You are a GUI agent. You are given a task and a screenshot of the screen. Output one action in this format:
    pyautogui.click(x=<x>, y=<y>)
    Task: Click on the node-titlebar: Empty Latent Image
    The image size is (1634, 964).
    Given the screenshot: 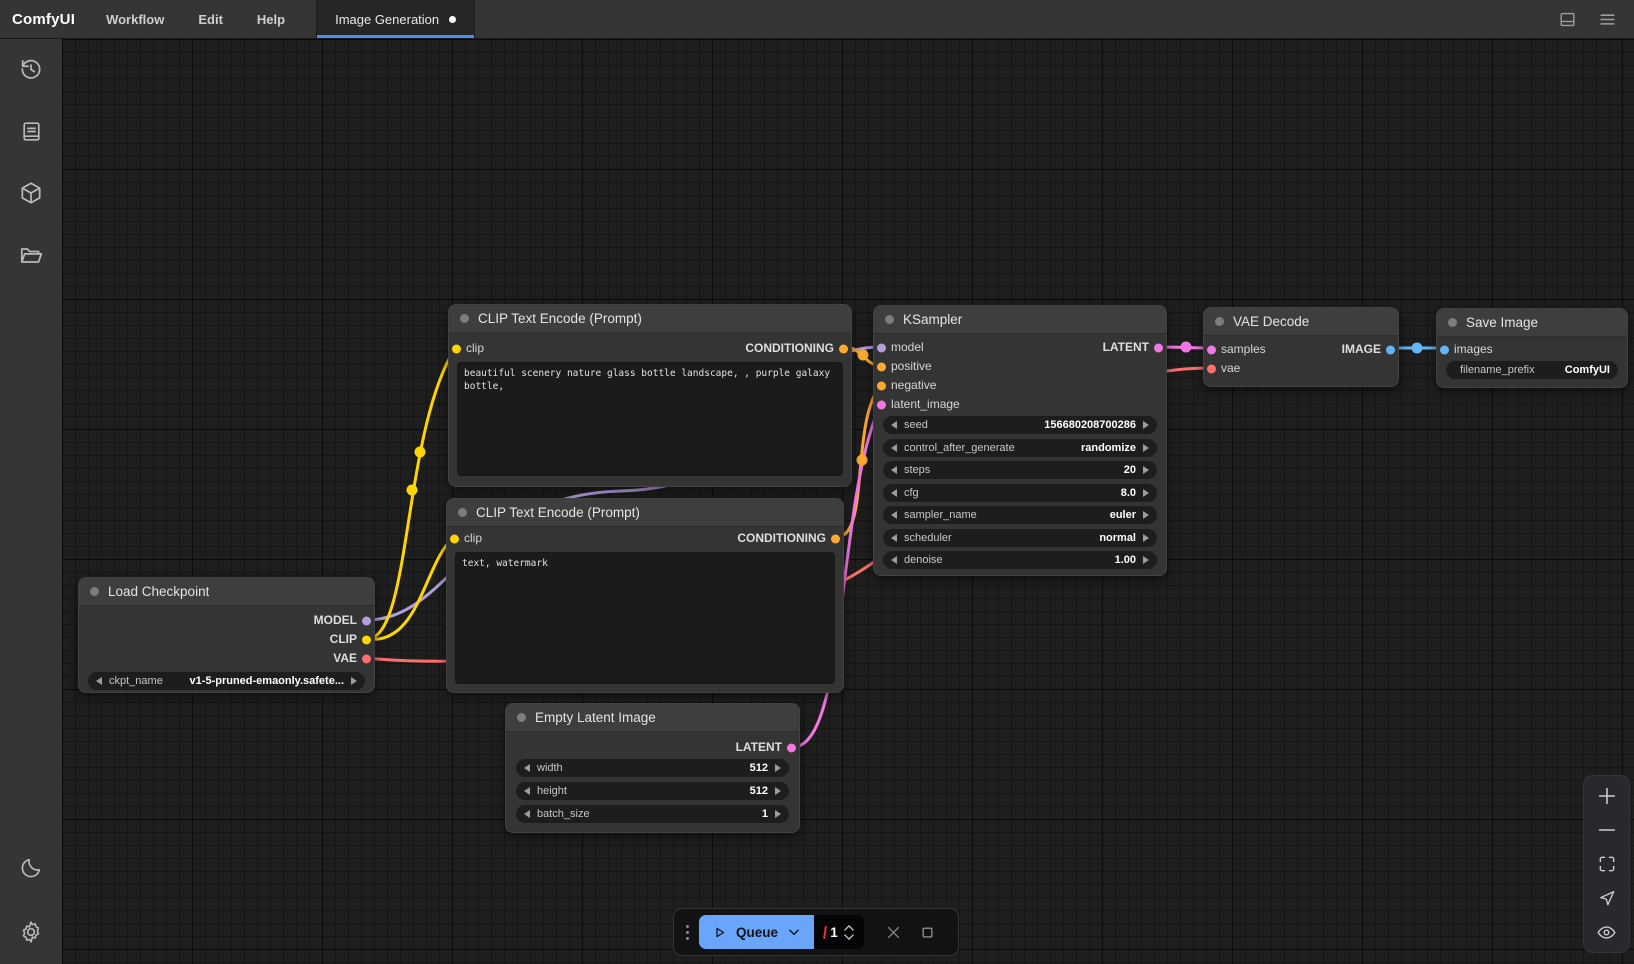 What is the action you would take?
    pyautogui.click(x=652, y=718)
    